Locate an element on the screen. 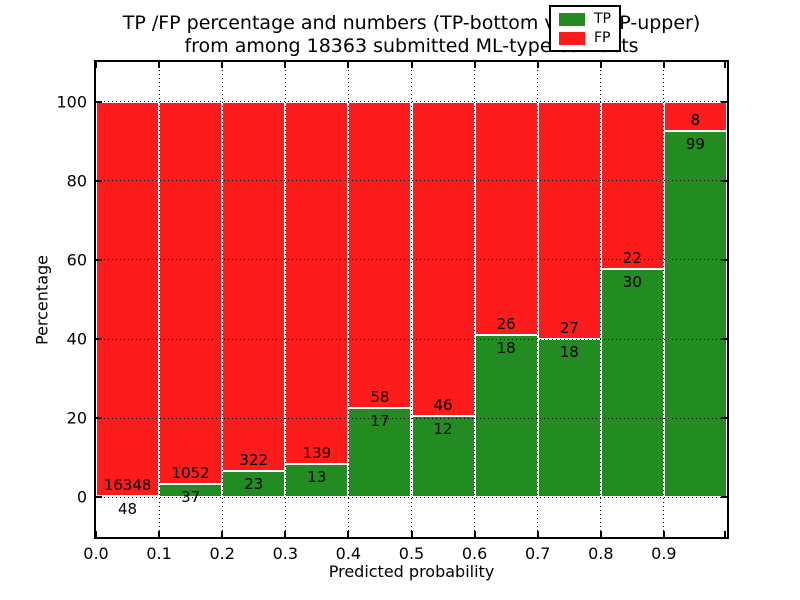  x-tick-label: 0.7 is located at coordinates (537, 553).